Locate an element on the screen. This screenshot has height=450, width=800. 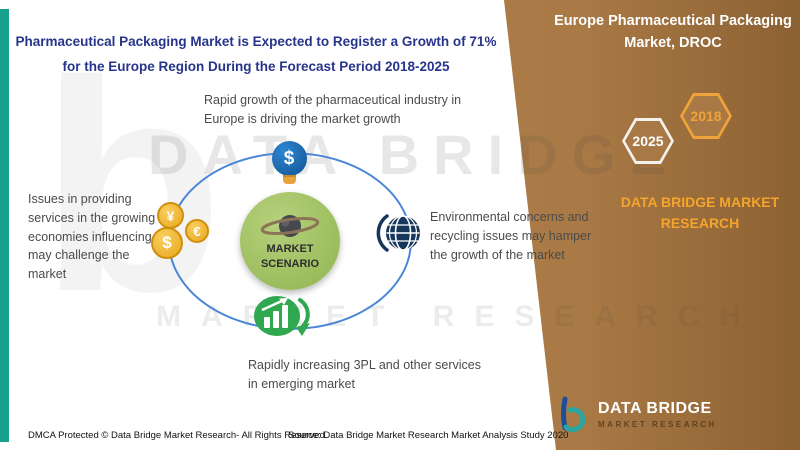
dbmr-logo: DATA BRIDGE MARKET RESEARCH is located at coordinates (636, 414).